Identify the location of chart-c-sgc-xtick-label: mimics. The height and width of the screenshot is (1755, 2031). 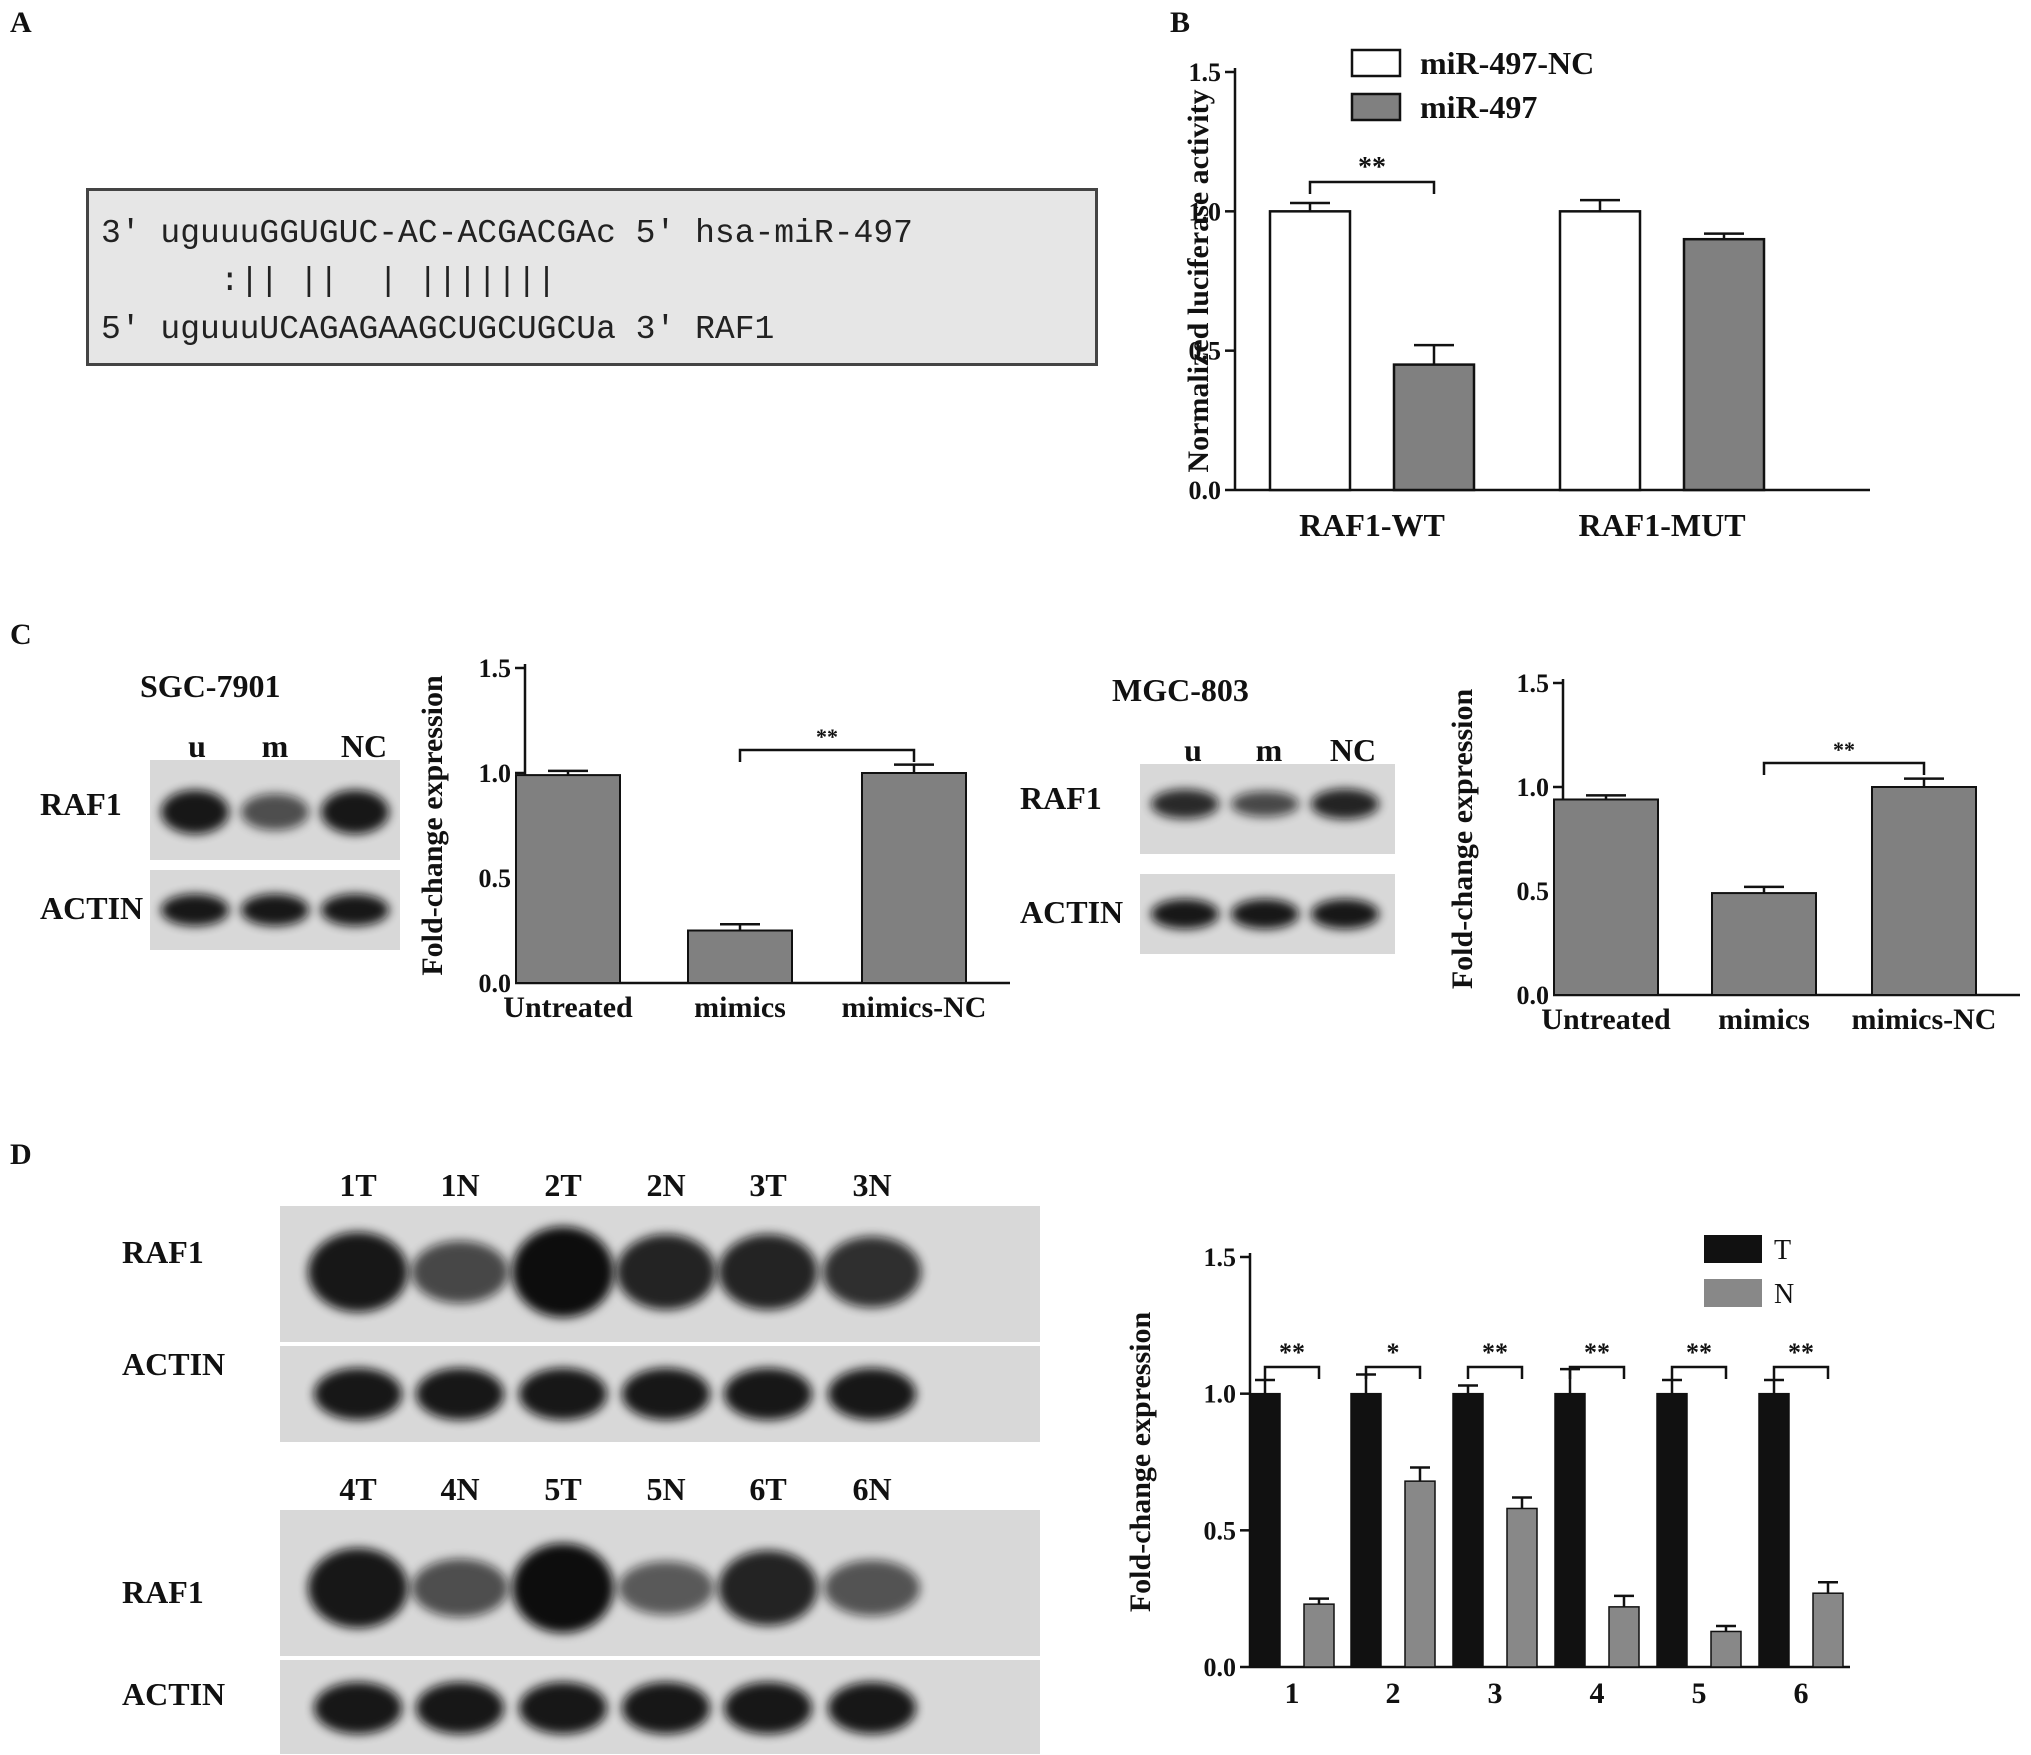
(740, 1007).